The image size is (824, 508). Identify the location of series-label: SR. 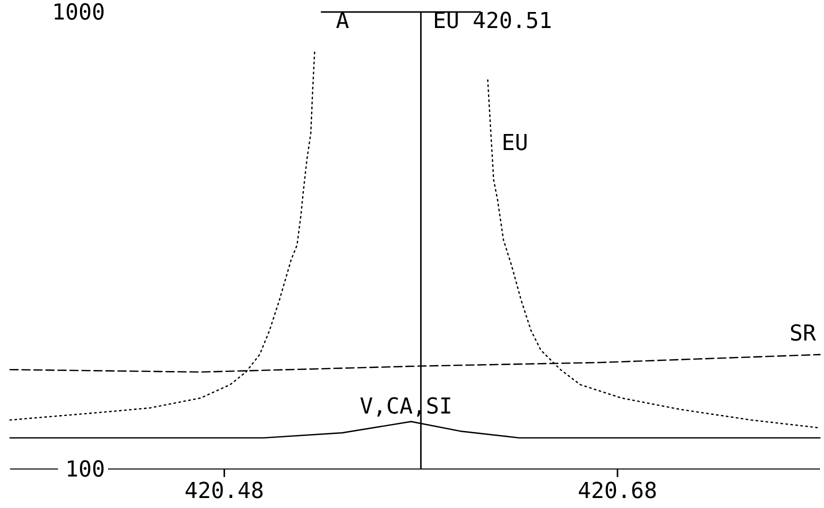
(803, 334).